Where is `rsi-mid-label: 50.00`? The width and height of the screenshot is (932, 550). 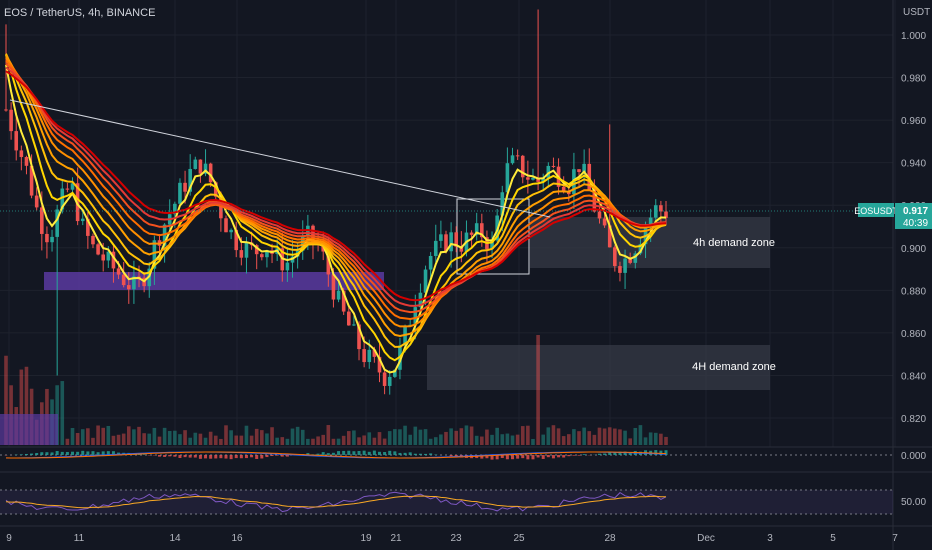 rsi-mid-label: 50.00 is located at coordinates (913, 502).